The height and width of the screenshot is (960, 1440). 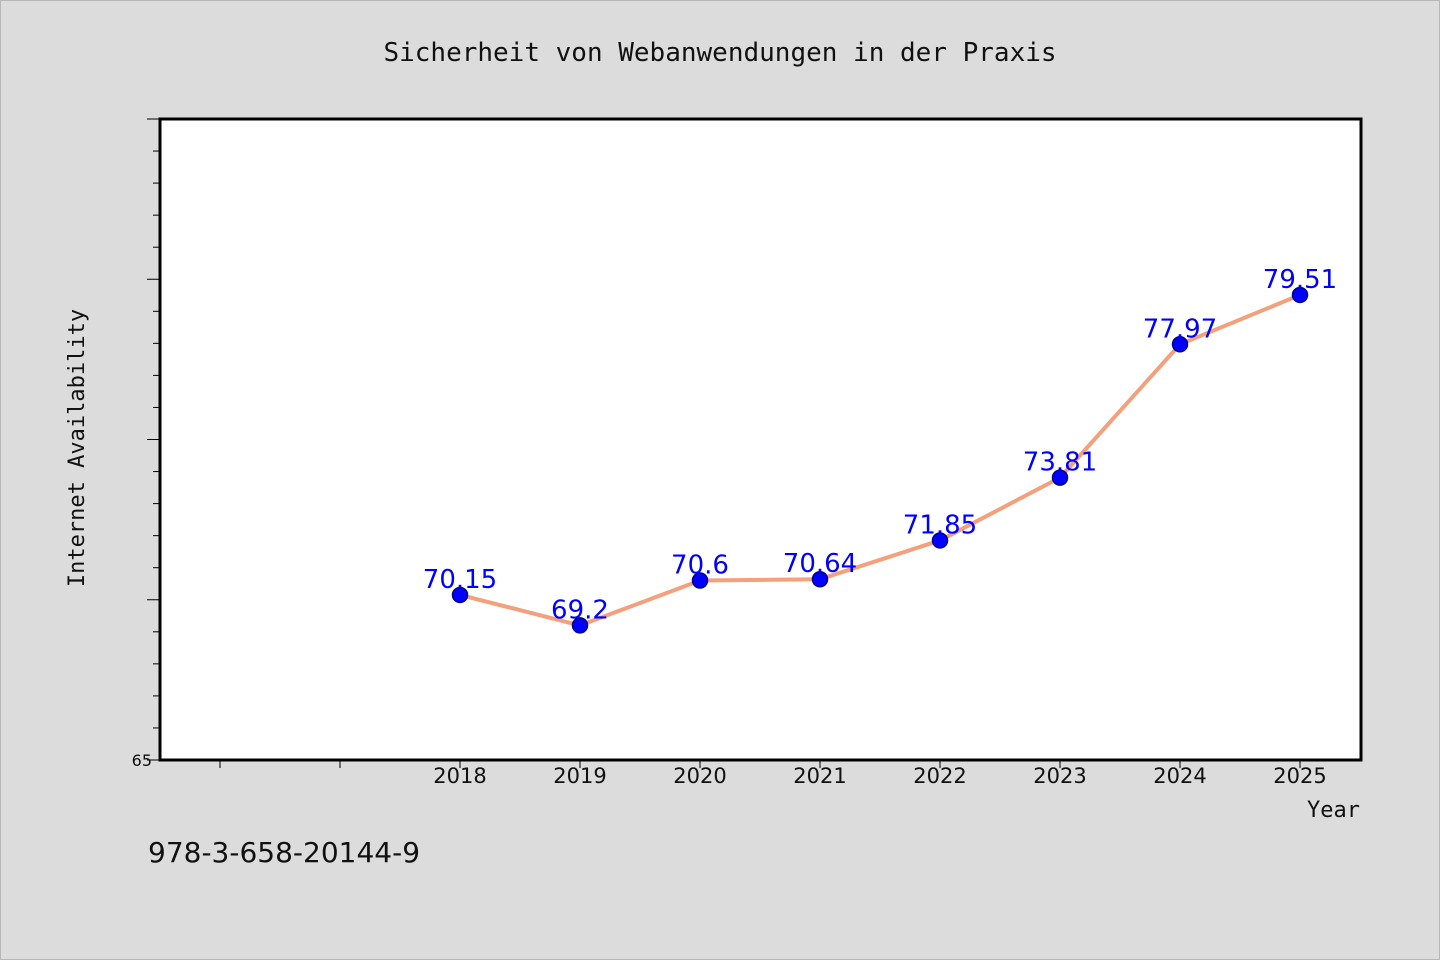 What do you see at coordinates (939, 776) in the screenshot?
I see `x-tick-label: 2022` at bounding box center [939, 776].